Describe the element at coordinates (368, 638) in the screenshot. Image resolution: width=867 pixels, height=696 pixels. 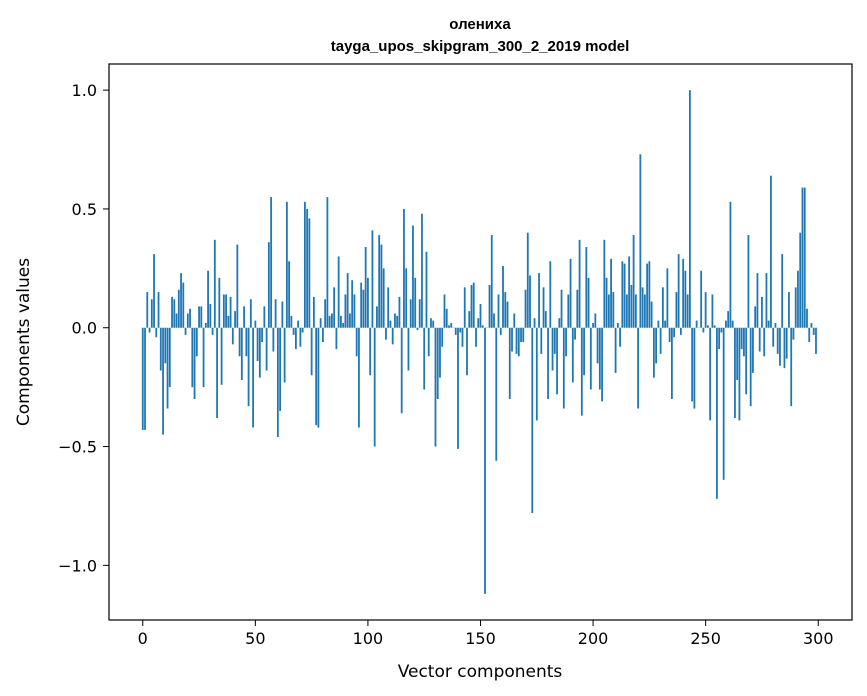
I see `x-tick-label: 100` at that location.